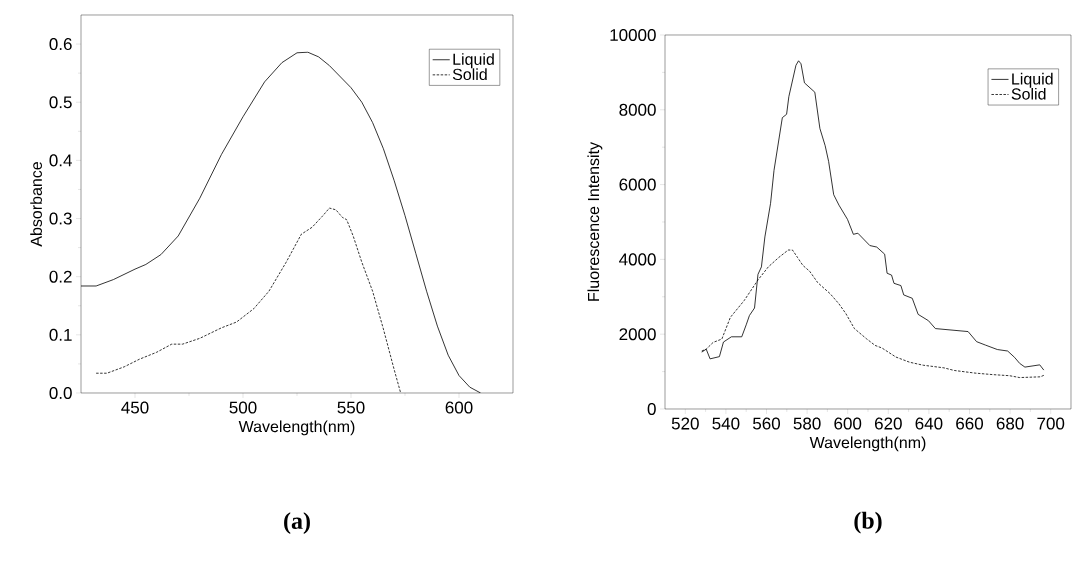 The width and height of the screenshot is (1072, 569). What do you see at coordinates (60, 334) in the screenshot?
I see `y-tick-label: 0.1` at bounding box center [60, 334].